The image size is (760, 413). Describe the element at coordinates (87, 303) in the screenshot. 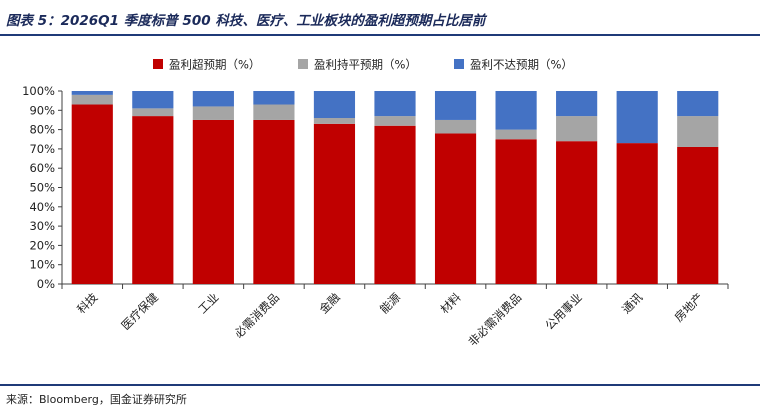

I see `x-category-label: 科技` at that location.